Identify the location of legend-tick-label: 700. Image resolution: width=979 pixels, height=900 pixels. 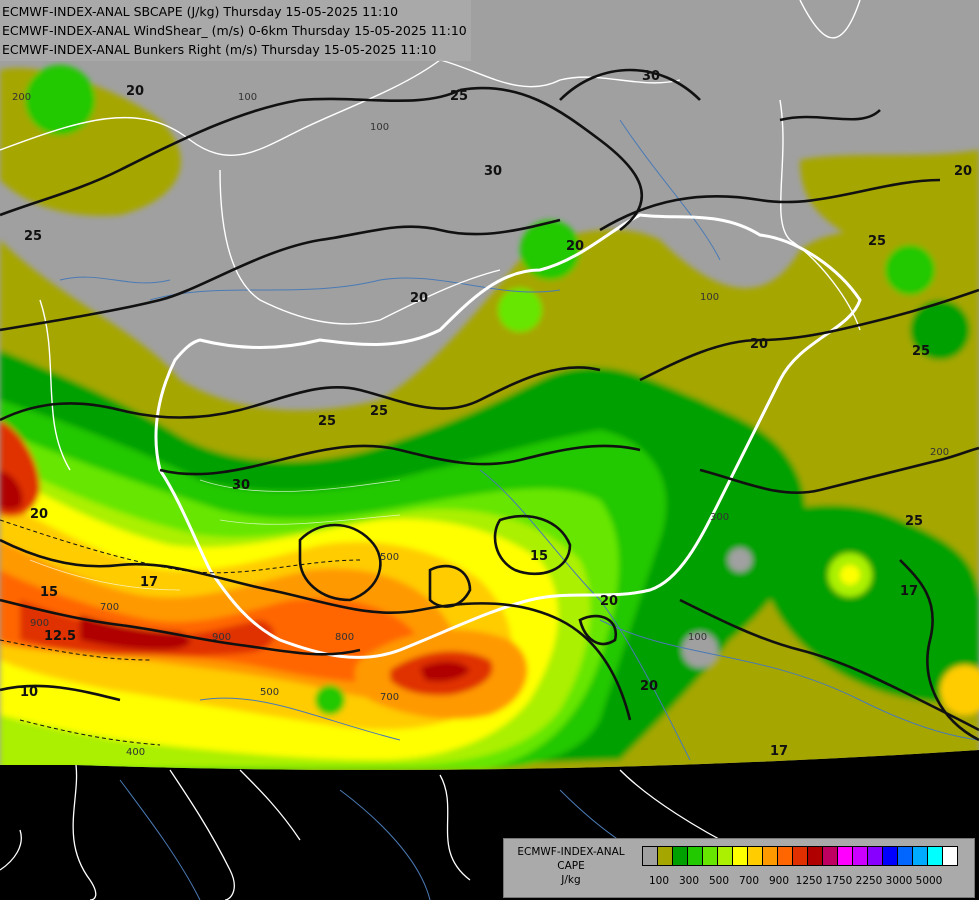
(749, 881).